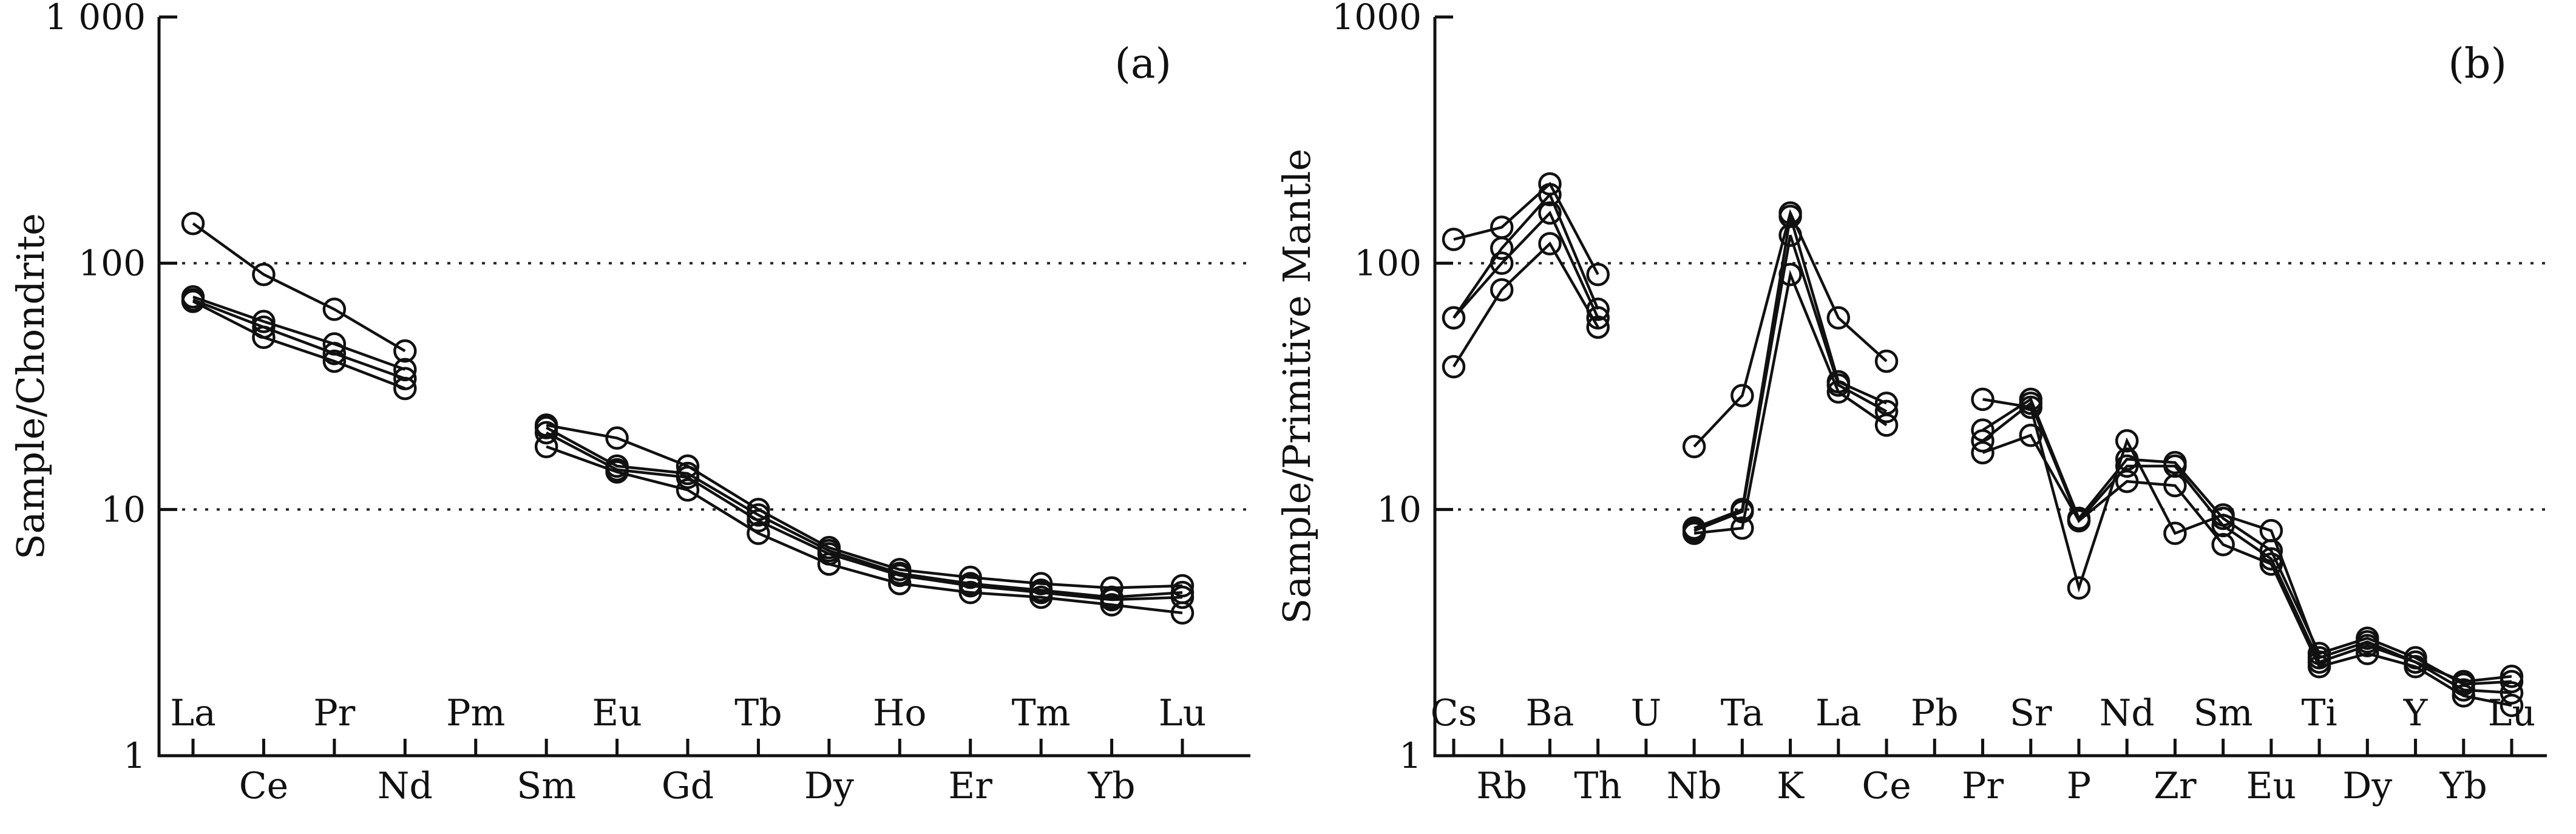  I want to click on x-tick-label-tm: Tm, so click(1041, 713).